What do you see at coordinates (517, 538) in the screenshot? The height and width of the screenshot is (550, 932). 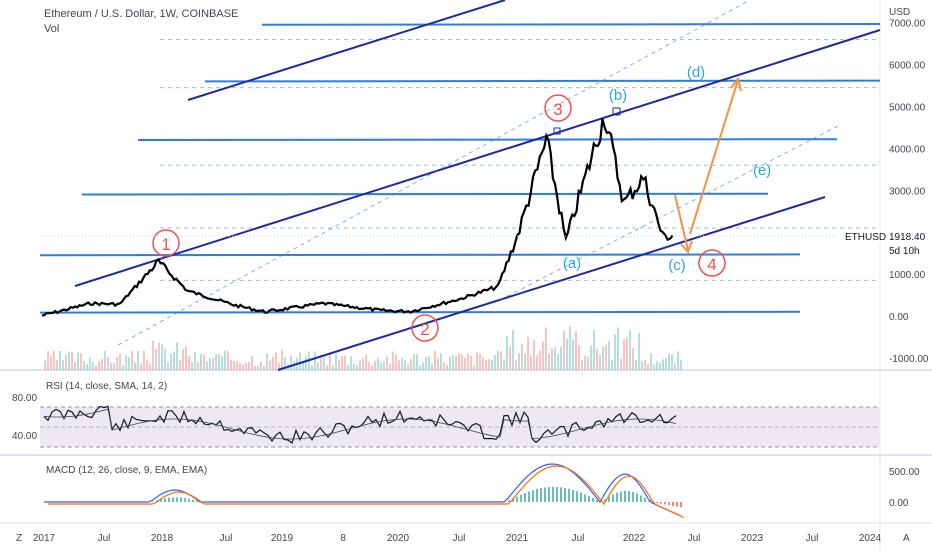 I see `time-tick: 2021` at bounding box center [517, 538].